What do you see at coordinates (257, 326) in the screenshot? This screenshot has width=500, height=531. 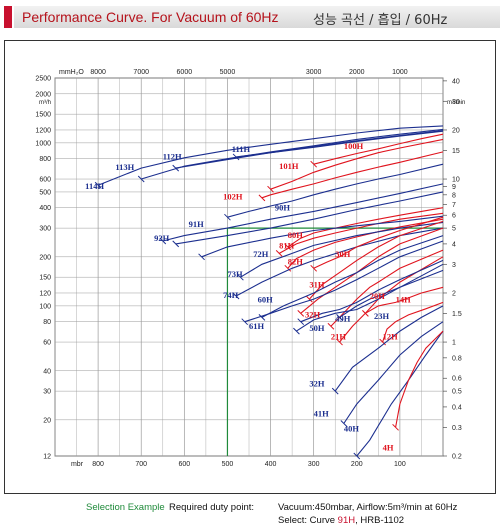 I see `curve-label: 61H` at bounding box center [257, 326].